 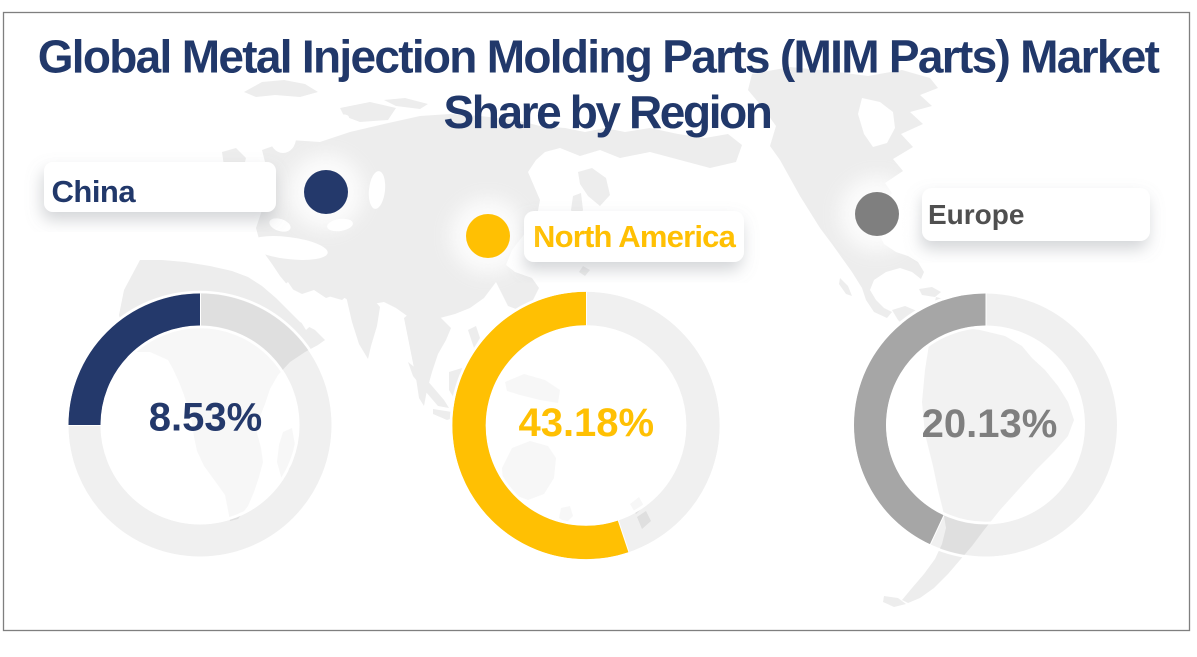 I want to click on svg-text: 8.53%, so click(x=205, y=418).